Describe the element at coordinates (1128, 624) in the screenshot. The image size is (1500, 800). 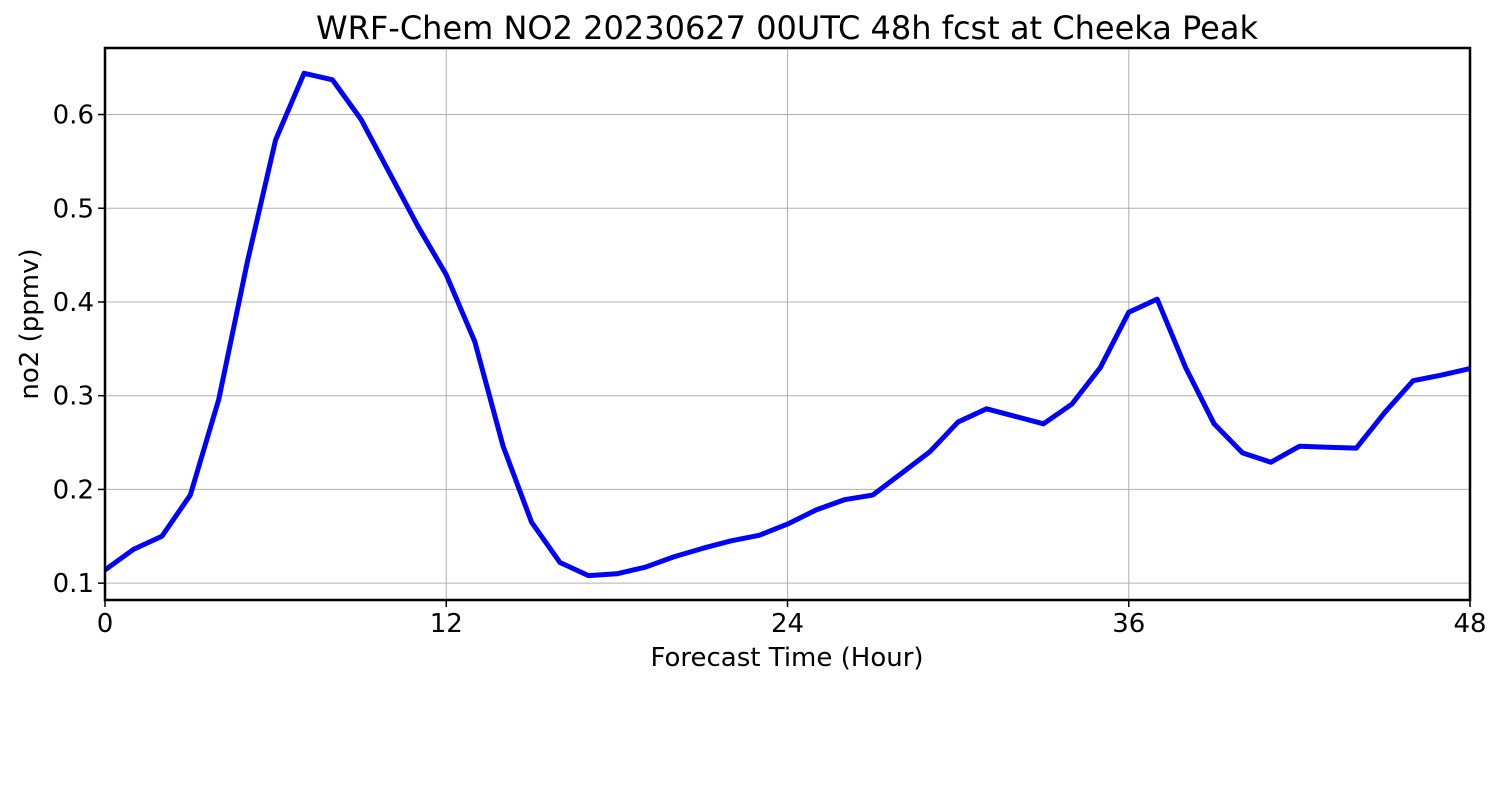
I see `x-tick-label: 36` at that location.